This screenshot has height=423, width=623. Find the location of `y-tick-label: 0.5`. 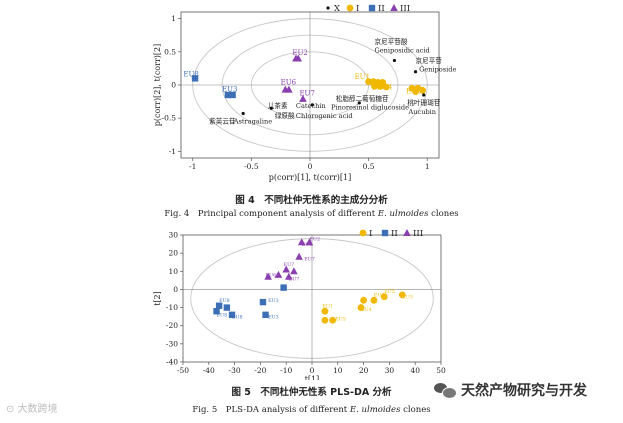

y-tick-label: 0.5 is located at coordinates (170, 51).